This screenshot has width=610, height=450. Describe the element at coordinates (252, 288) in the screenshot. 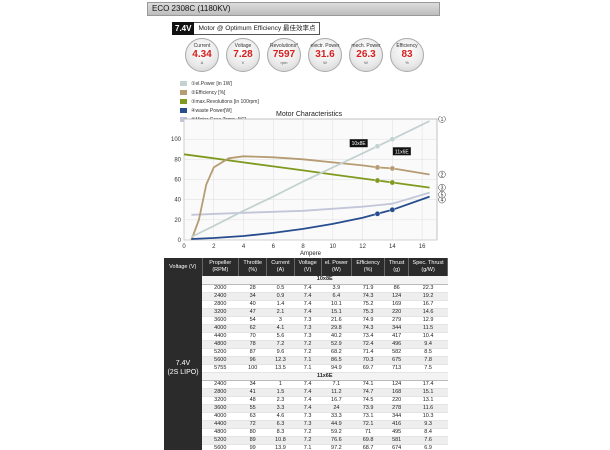

I see `table-cell: 28` at that location.